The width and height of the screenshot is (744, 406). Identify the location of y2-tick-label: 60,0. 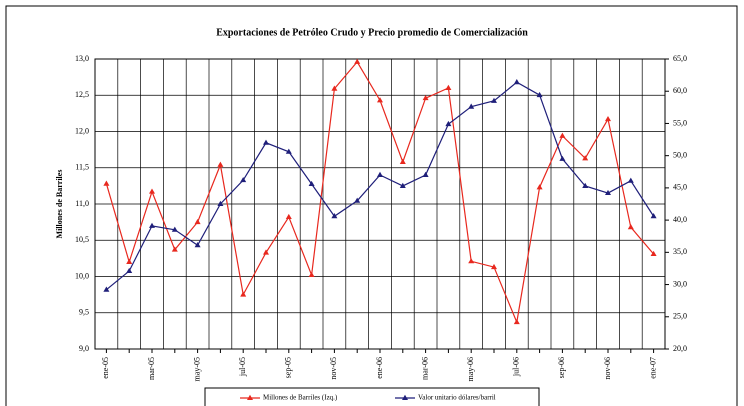
(680, 90).